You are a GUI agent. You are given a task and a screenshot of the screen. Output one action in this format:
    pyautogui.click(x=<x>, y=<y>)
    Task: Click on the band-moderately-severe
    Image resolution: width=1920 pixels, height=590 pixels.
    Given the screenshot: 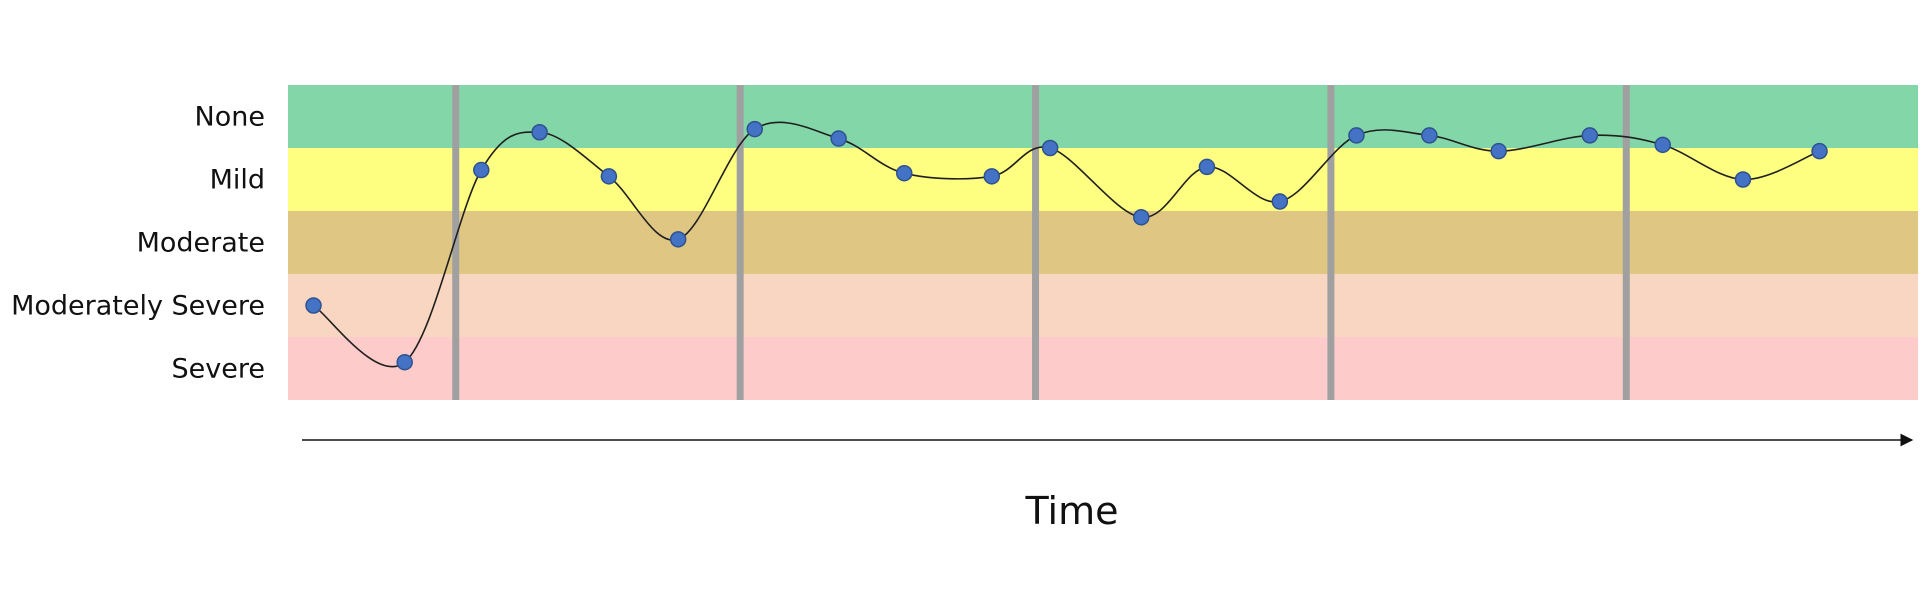 What is the action you would take?
    pyautogui.click(x=1103, y=305)
    